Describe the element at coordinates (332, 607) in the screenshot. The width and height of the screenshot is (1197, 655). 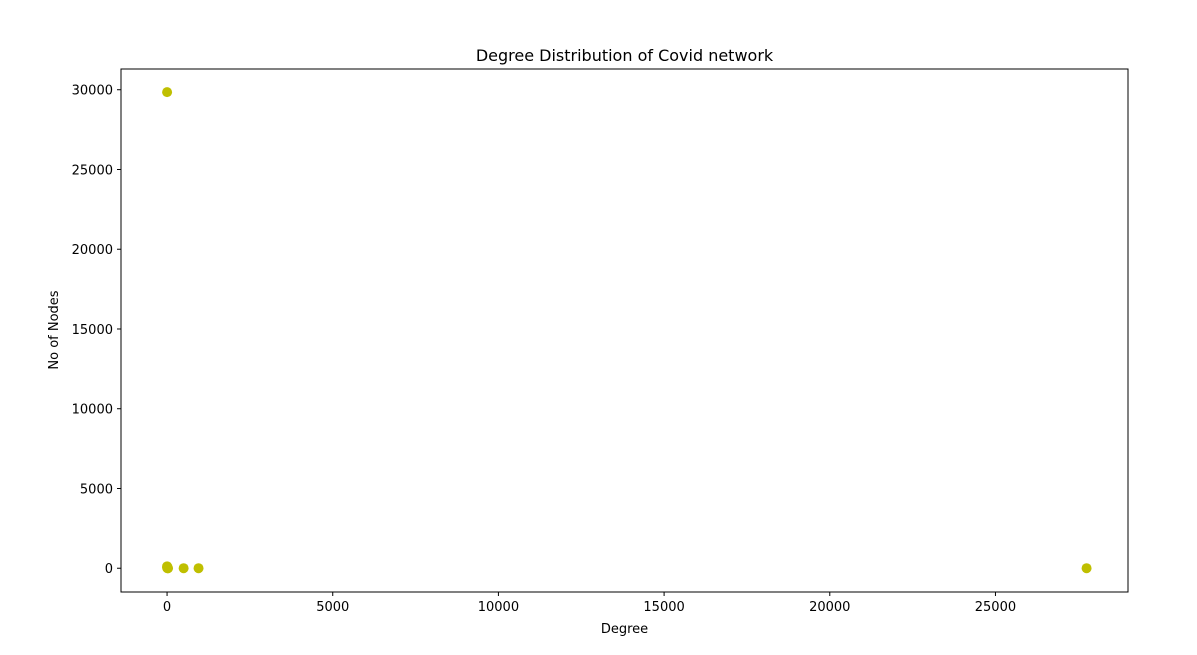
I see `x-tick-label: 5000` at that location.